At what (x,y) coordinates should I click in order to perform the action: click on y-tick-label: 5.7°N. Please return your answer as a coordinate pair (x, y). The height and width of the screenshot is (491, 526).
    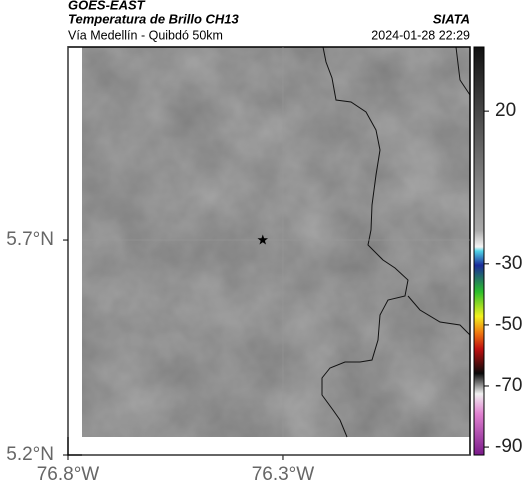
    Looking at the image, I should click on (30, 239).